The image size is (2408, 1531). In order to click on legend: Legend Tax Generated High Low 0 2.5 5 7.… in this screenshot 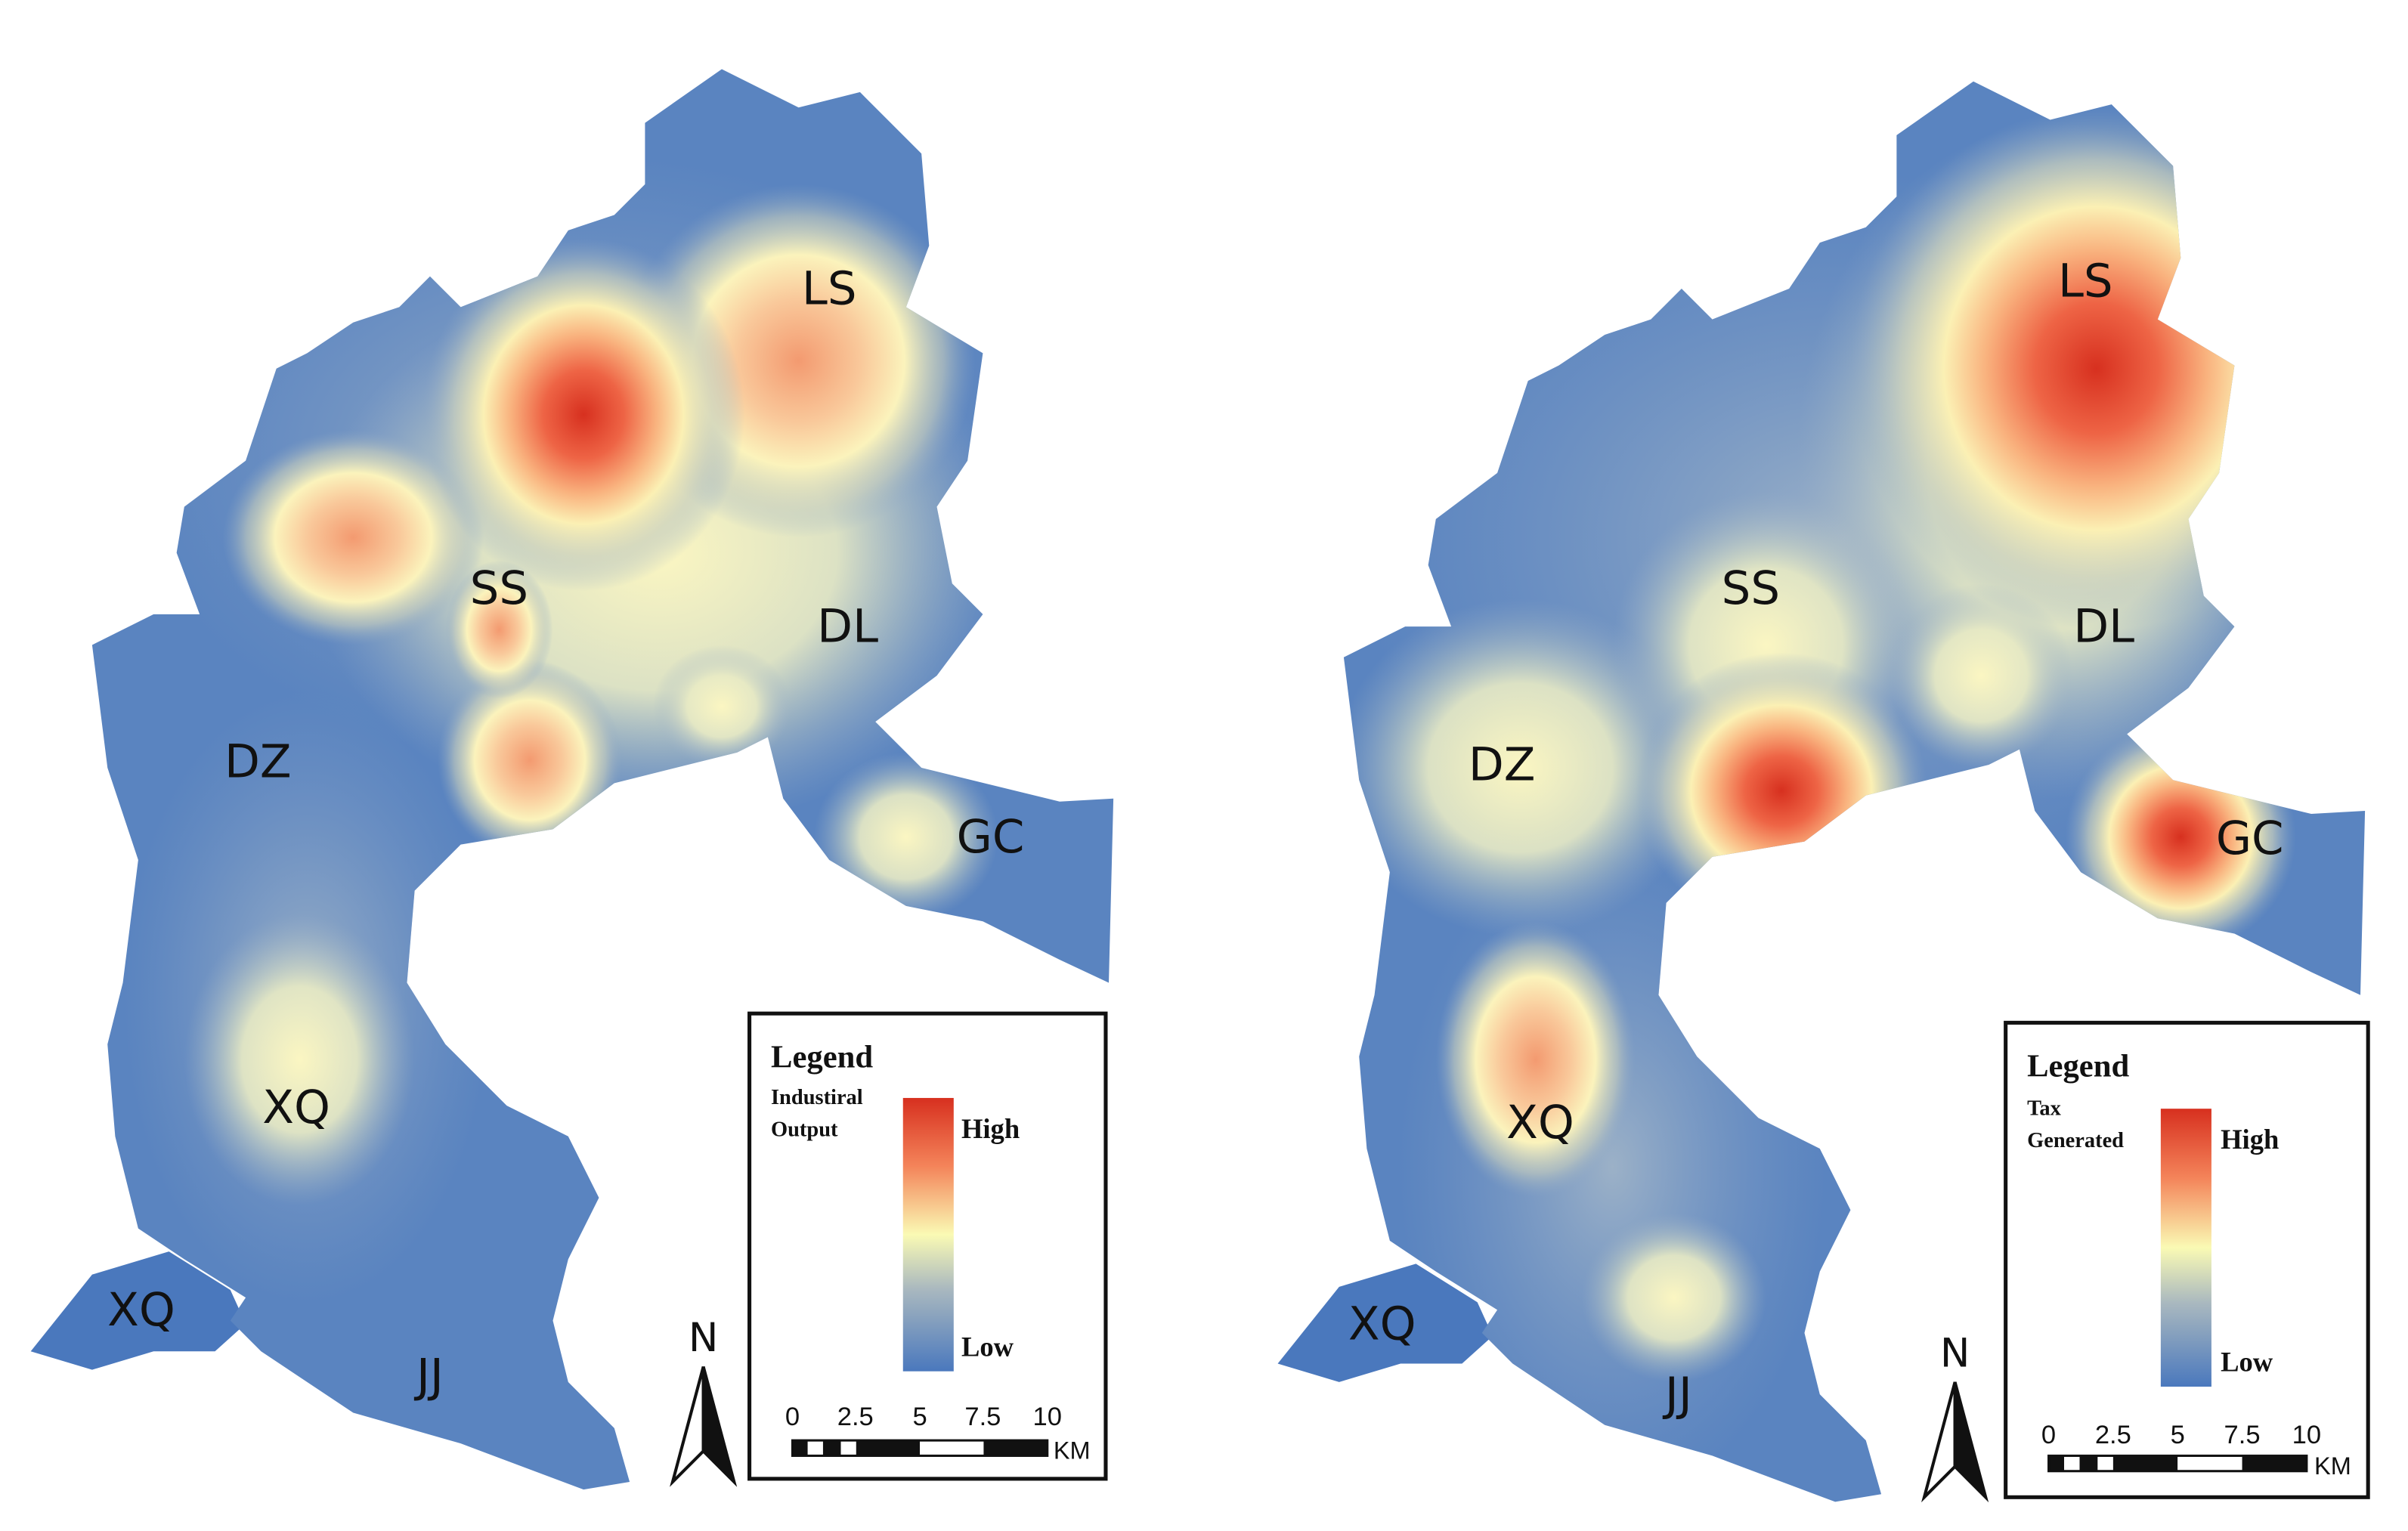, I will do `click(2187, 1259)`.